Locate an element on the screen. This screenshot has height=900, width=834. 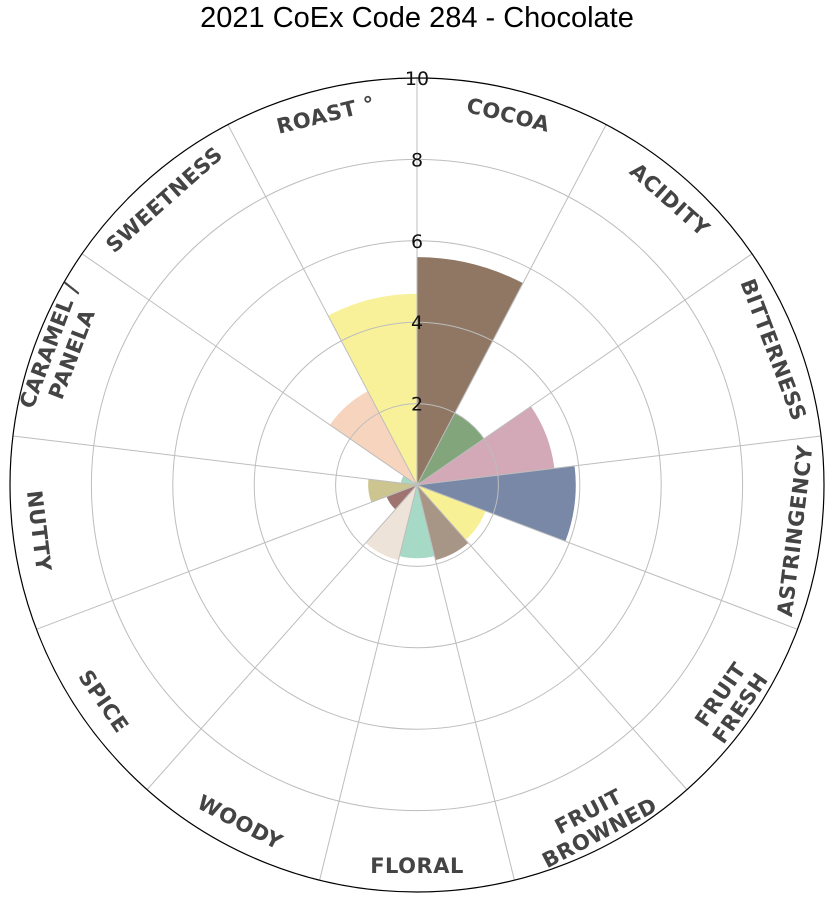
svg-text: ASTRINGENCY is located at coordinates (795, 531).